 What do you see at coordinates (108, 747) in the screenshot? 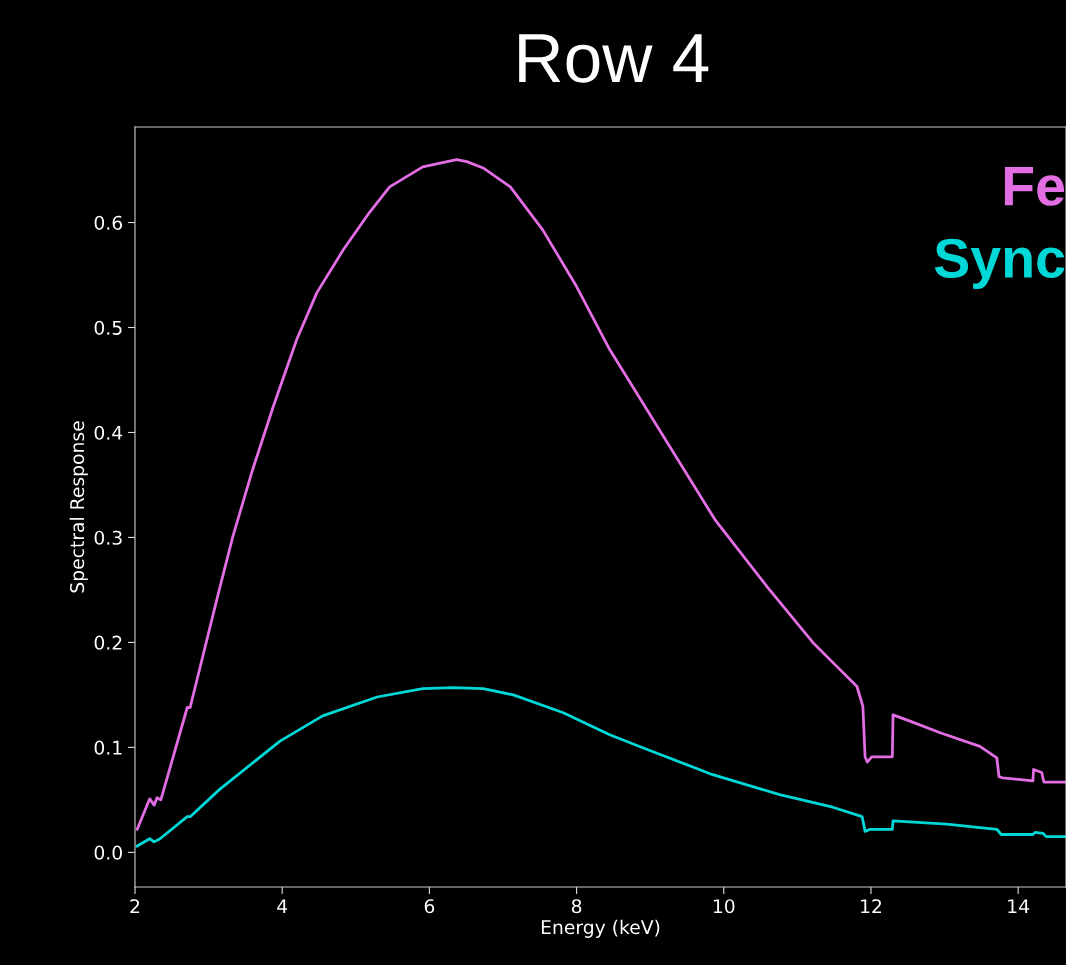
I see `y-tick-label: 0.1` at bounding box center [108, 747].